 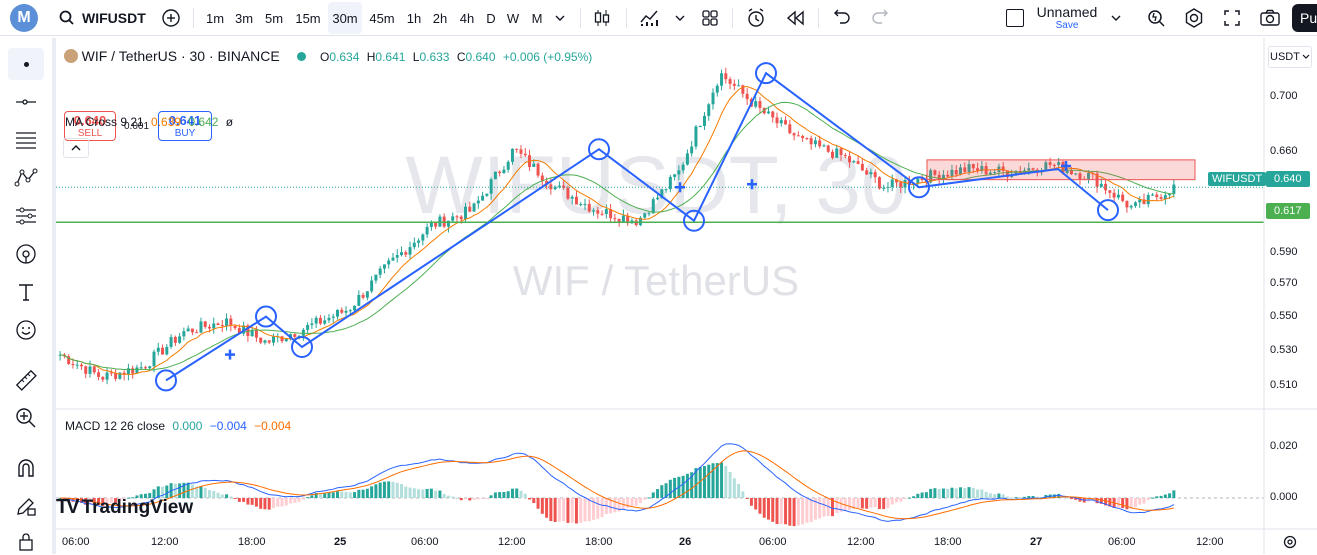 I want to click on layout-button, so click(x=710, y=18).